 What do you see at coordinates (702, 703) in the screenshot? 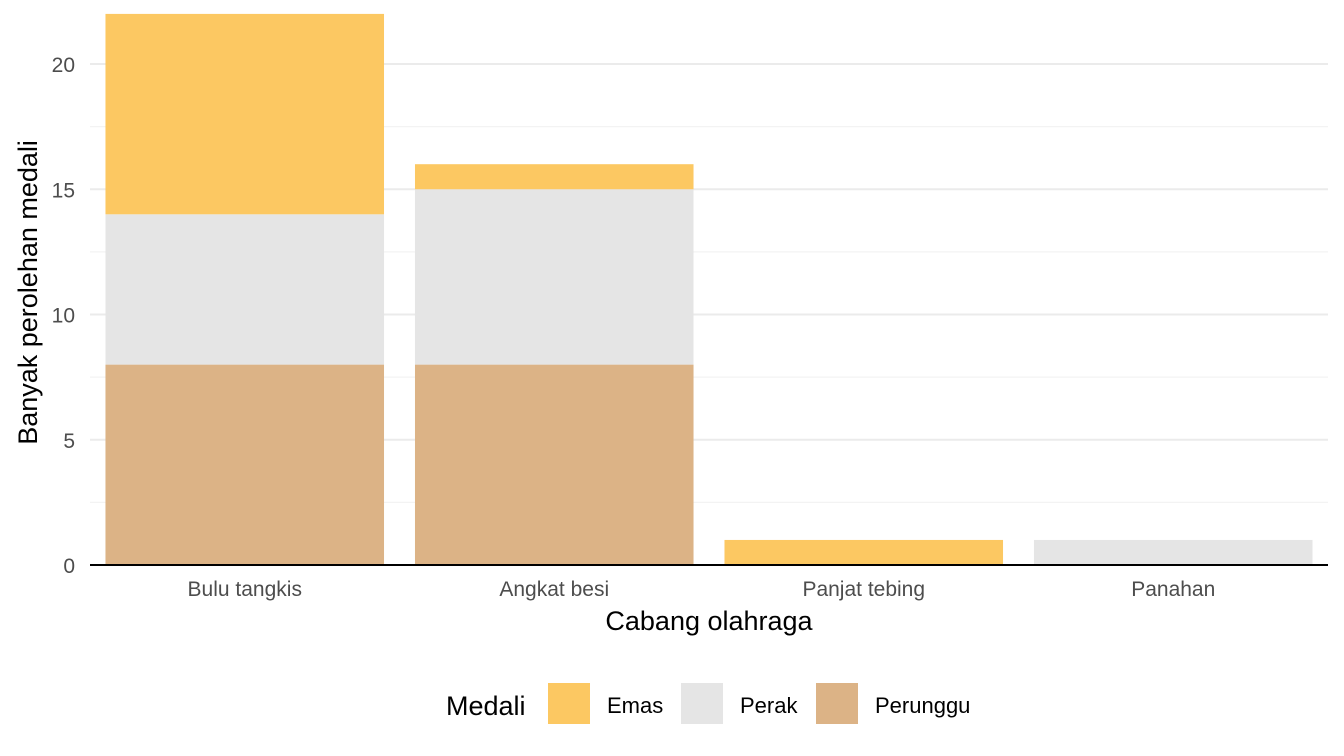
I see `legend-key-perak` at bounding box center [702, 703].